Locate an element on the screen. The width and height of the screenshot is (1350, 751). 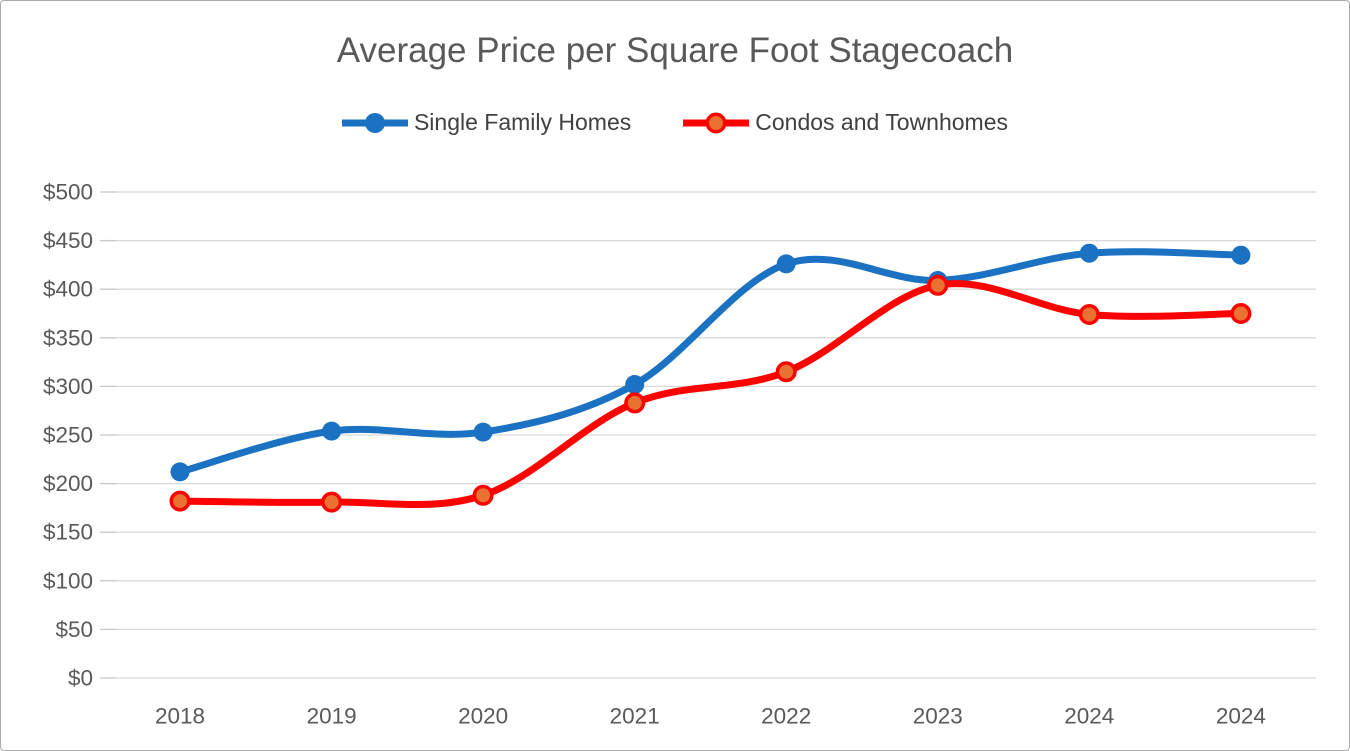
x-tick-label: 2023 is located at coordinates (938, 716).